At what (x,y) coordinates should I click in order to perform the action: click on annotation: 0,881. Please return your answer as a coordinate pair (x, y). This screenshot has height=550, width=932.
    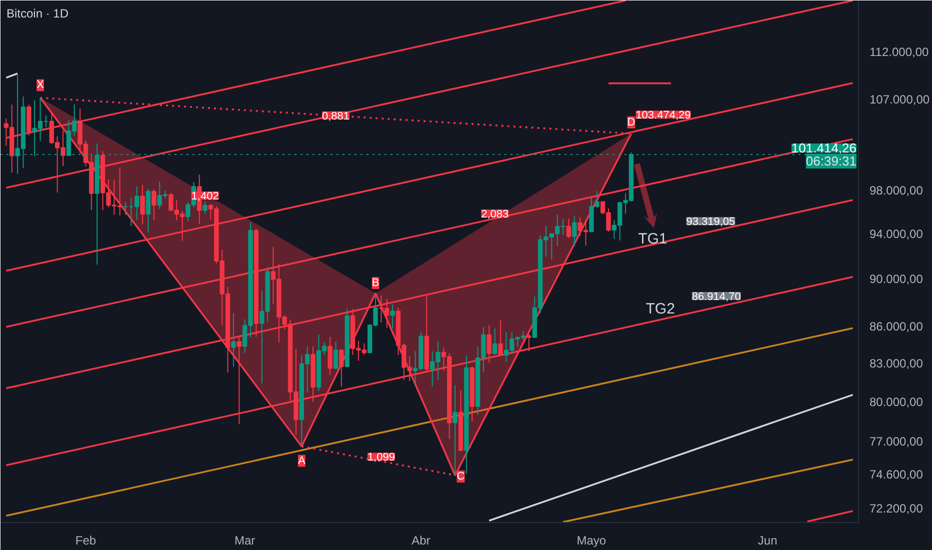
    Looking at the image, I should click on (336, 116).